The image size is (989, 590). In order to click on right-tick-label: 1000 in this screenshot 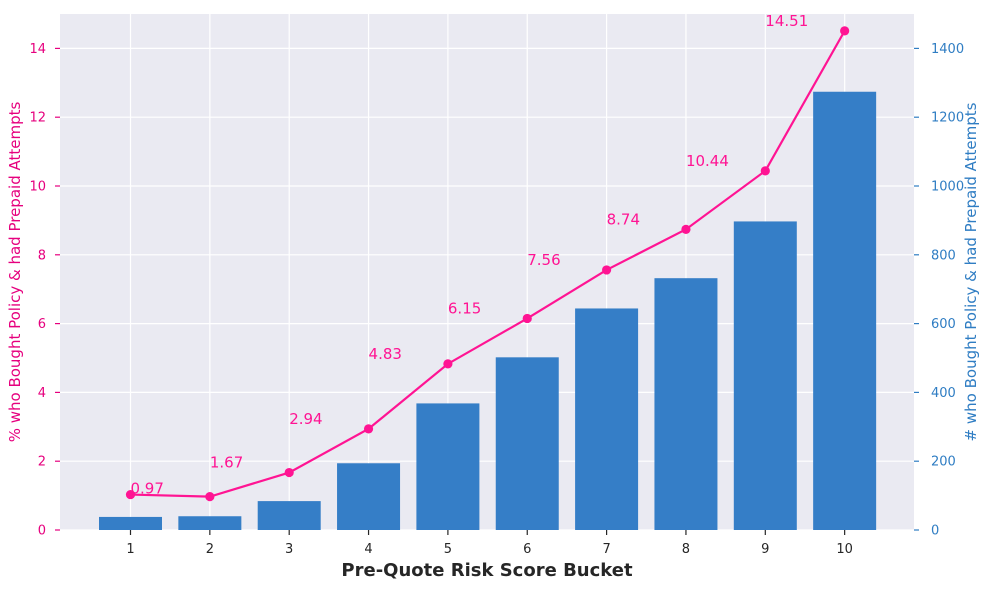, I will do `click(947, 187)`.